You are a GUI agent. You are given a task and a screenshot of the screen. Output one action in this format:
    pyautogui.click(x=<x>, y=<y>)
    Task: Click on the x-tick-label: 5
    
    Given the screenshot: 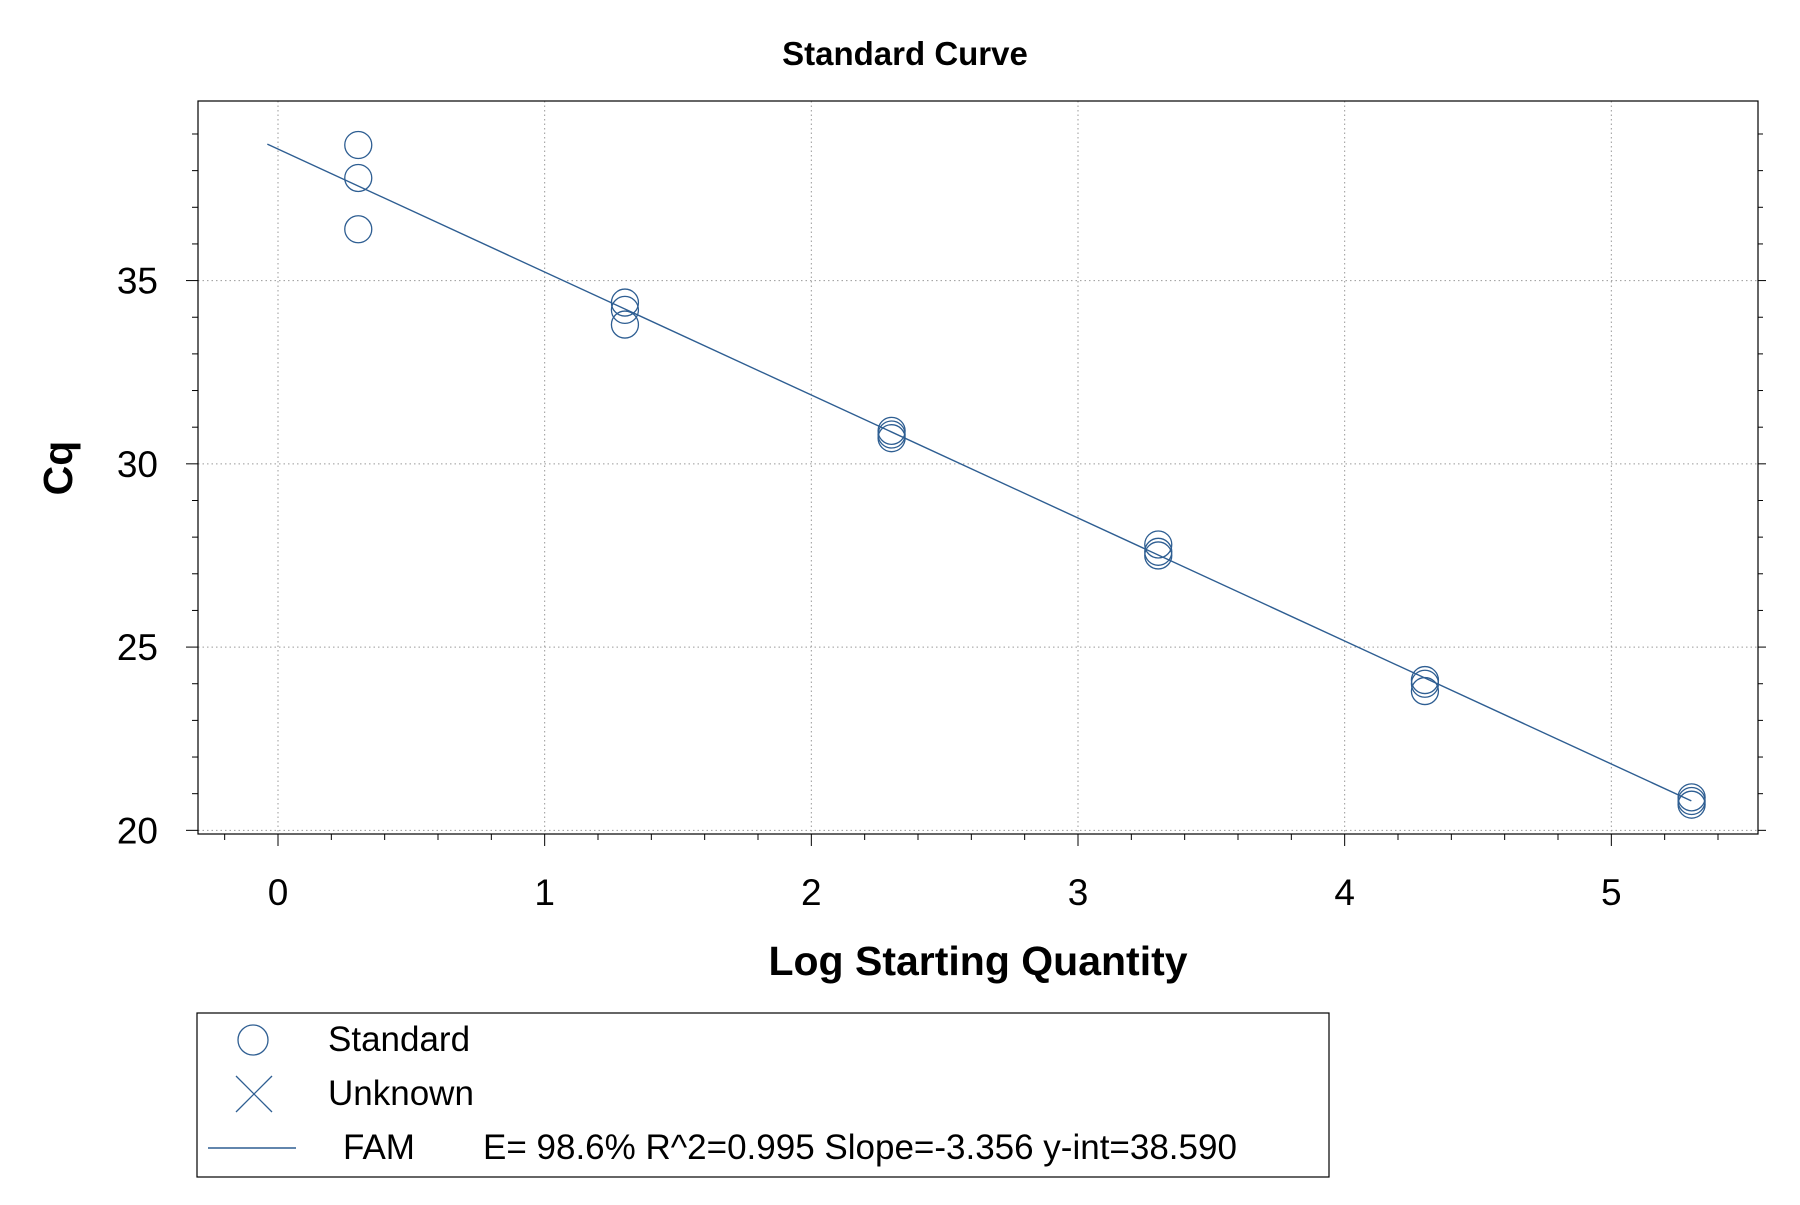 What is the action you would take?
    pyautogui.click(x=1611, y=892)
    